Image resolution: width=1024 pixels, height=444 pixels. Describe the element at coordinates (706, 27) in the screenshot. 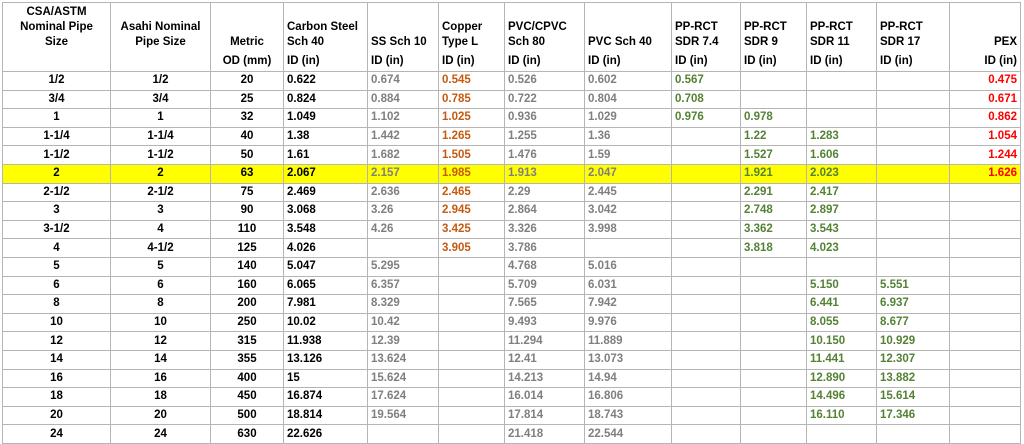

I see `column-header: PP-RCT SDR 7.4` at that location.